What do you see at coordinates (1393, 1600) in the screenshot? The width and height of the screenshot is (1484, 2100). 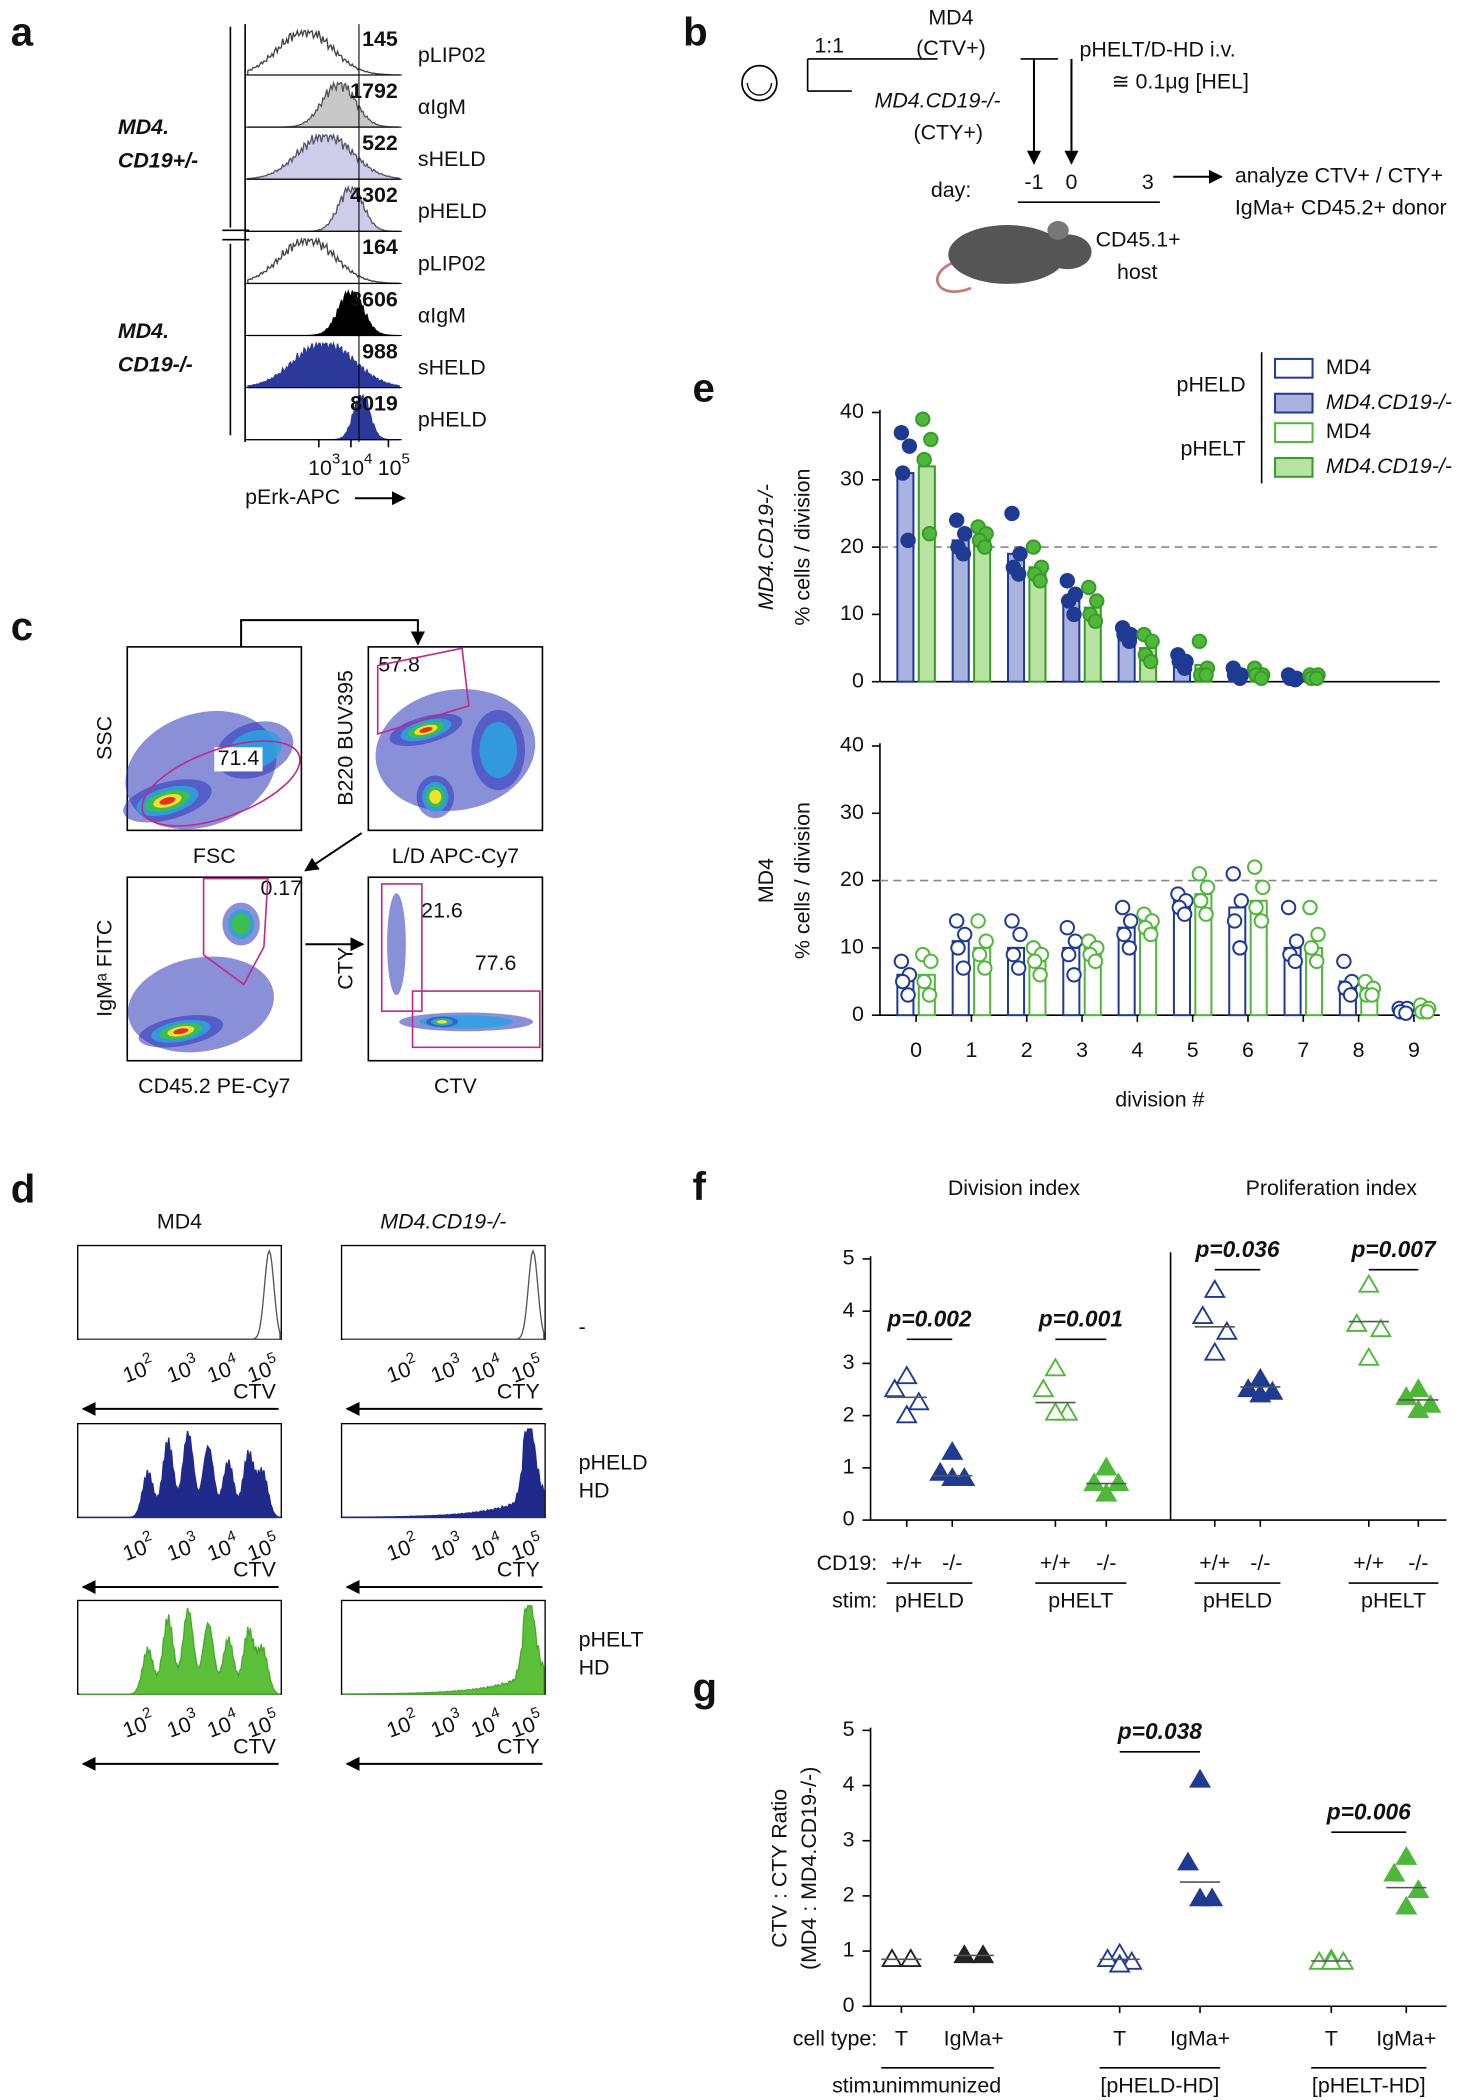 I see `stim-label: pHELT` at bounding box center [1393, 1600].